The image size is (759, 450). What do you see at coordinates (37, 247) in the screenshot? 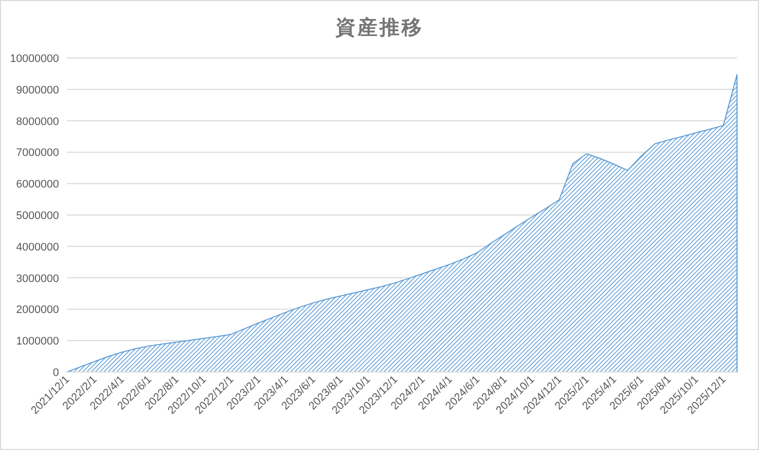
I see `y-tick-label: 4000000` at bounding box center [37, 247].